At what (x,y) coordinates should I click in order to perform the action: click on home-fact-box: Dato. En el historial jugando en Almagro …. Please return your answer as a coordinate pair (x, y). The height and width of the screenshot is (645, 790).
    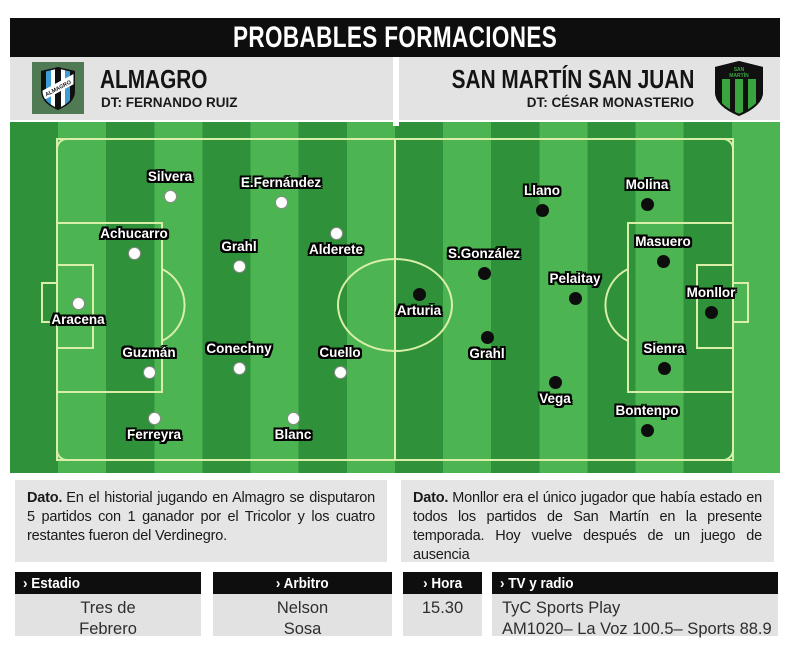
    Looking at the image, I should click on (201, 521).